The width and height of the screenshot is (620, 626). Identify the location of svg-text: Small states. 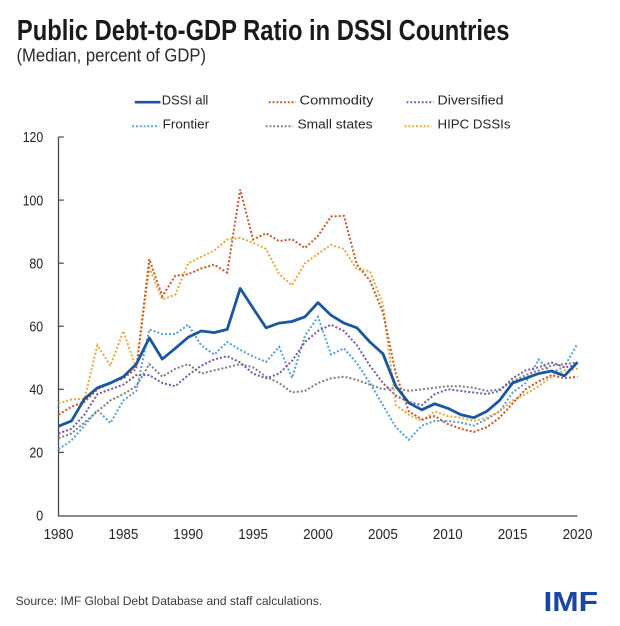
(335, 124).